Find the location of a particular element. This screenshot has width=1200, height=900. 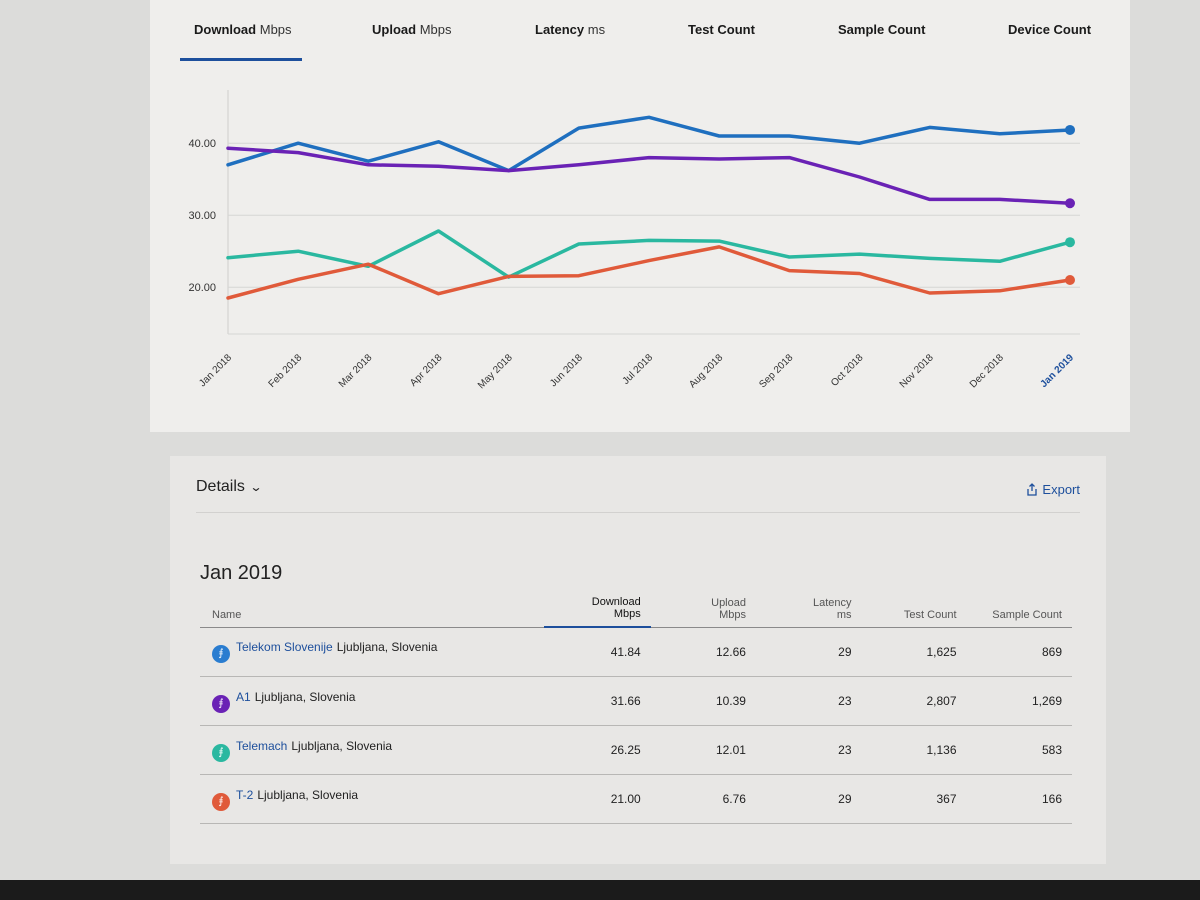

details-toggle: Details ⌄ is located at coordinates (229, 487).